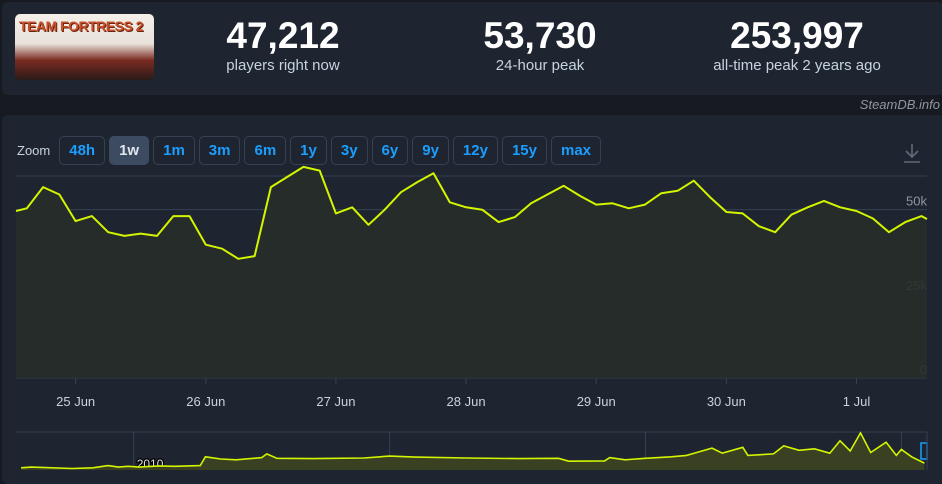 The height and width of the screenshot is (484, 942). Describe the element at coordinates (475, 150) in the screenshot. I see `zoom-button-12y: 12y` at that location.